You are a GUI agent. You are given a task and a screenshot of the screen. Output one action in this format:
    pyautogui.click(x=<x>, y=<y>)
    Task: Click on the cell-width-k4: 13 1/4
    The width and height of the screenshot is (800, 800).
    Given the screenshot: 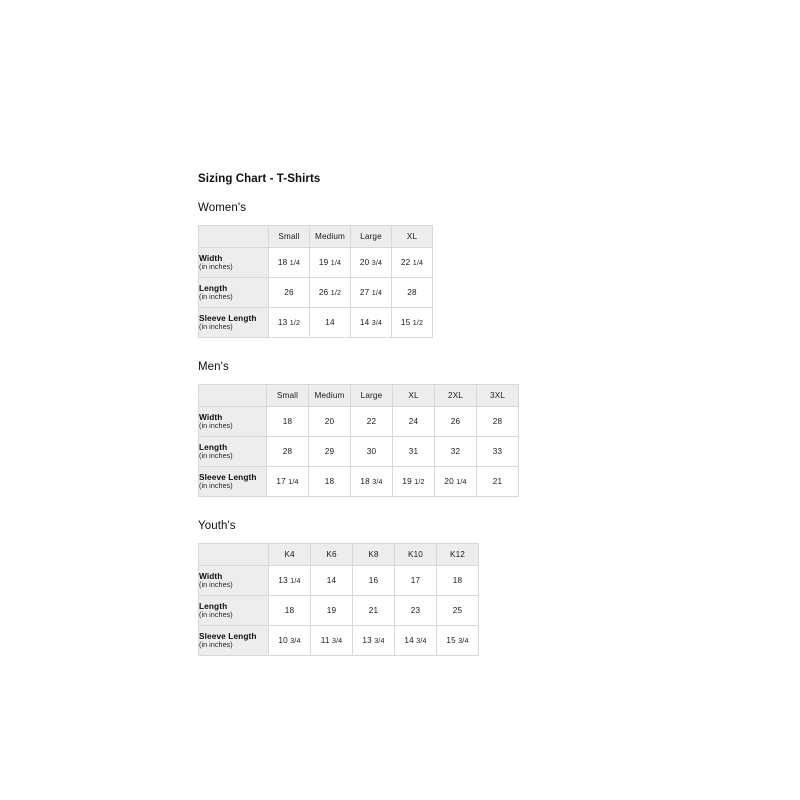 What is the action you would take?
    pyautogui.click(x=289, y=580)
    